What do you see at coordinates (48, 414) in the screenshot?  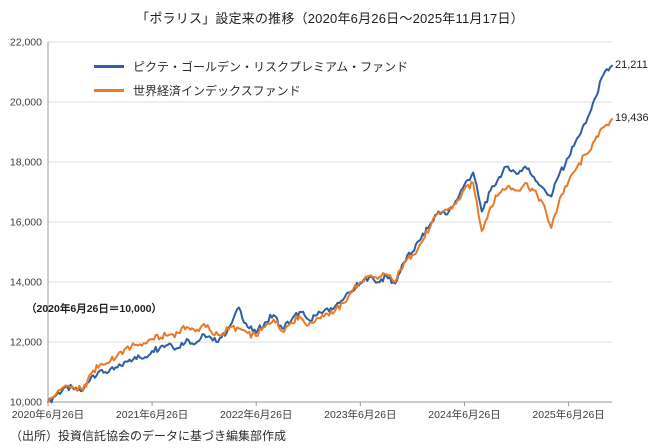 I see `x-tick-label: 2020年6月26日` at bounding box center [48, 414].